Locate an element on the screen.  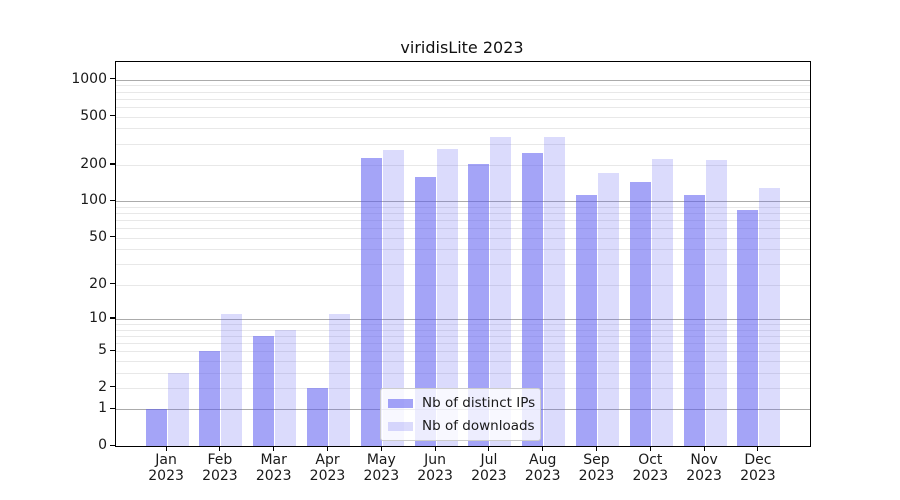
bar-nb-of-distinct-ips-may is located at coordinates (371, 301).